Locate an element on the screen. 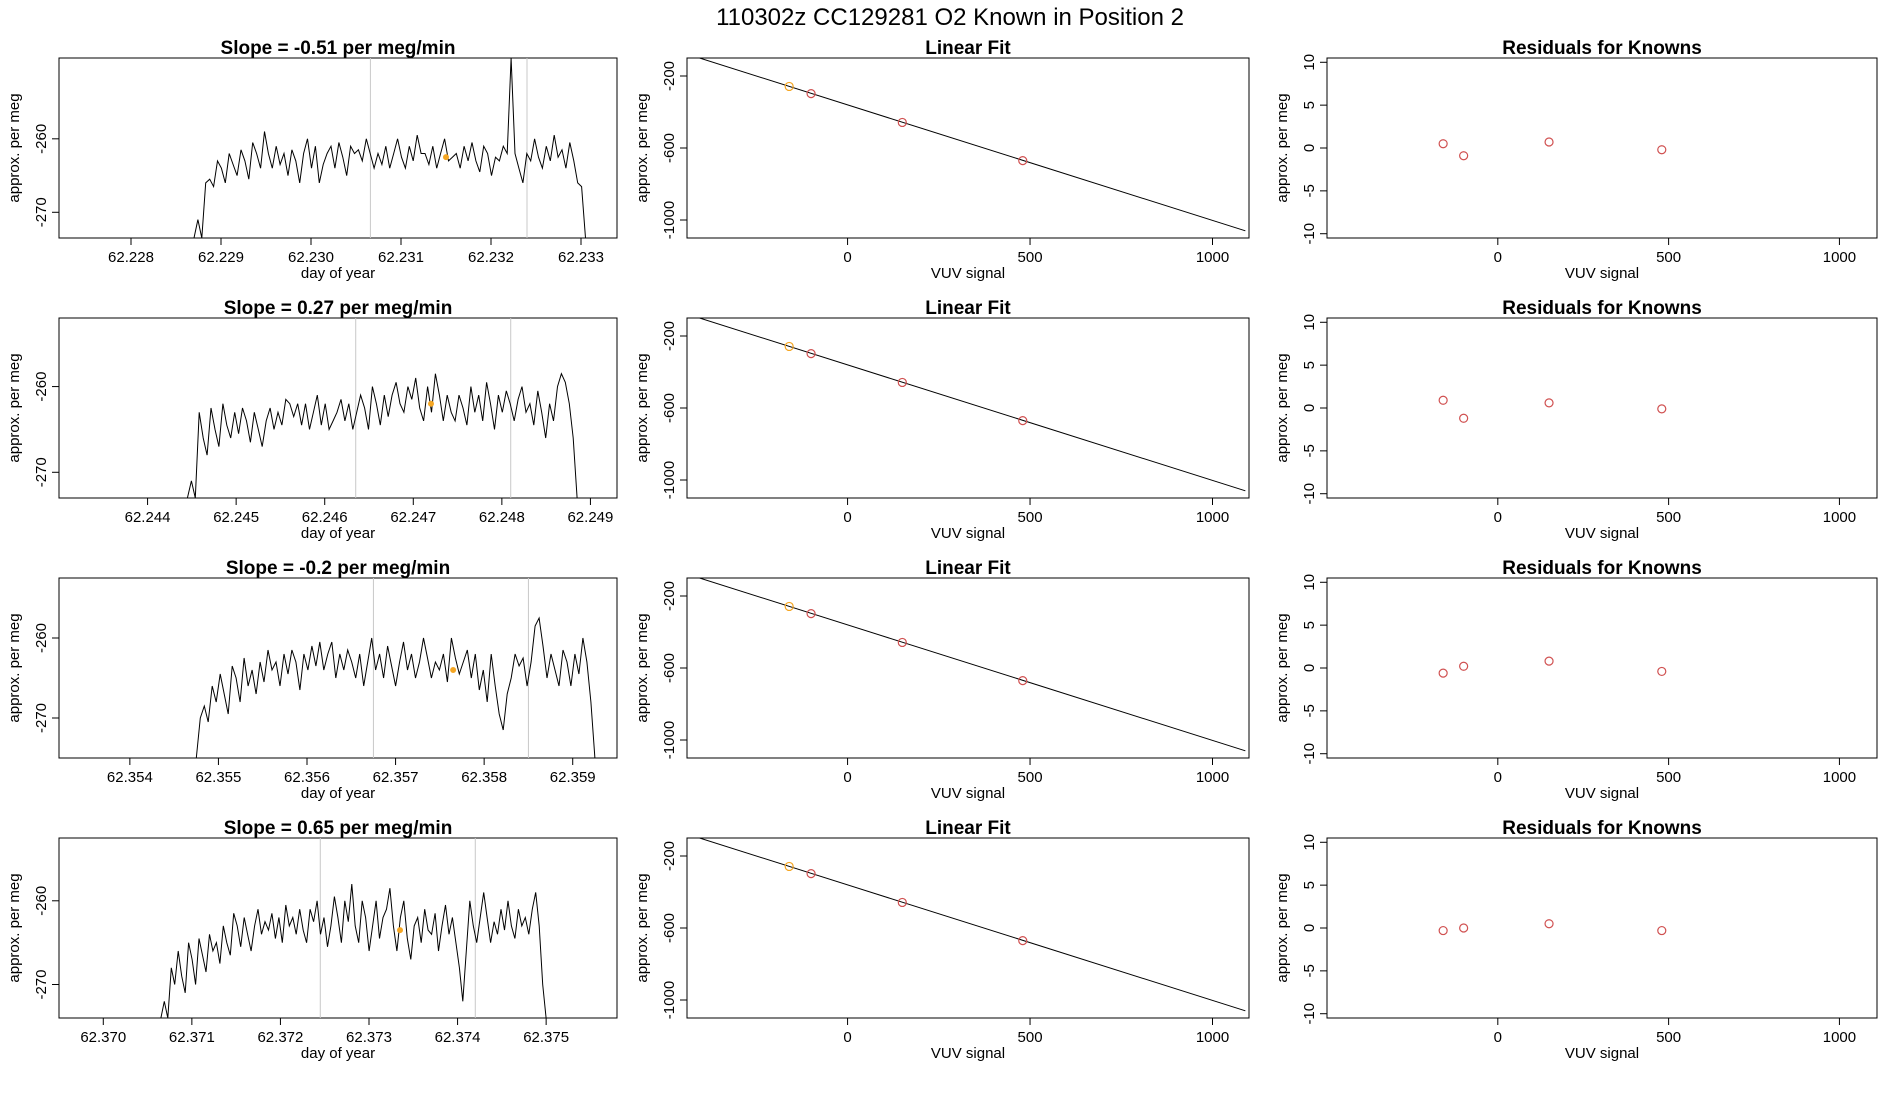 The image size is (1900, 1105). panel-title: Slope = -0.2 per meg/min is located at coordinates (338, 568).